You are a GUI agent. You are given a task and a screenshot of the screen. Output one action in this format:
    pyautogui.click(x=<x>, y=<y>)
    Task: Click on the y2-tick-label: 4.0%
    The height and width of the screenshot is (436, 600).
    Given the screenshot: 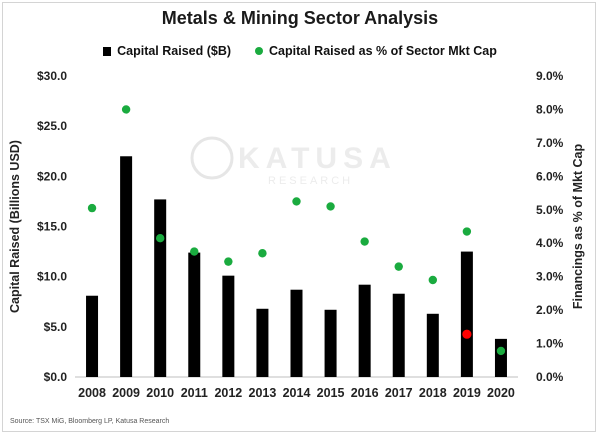 What is the action you would take?
    pyautogui.click(x=550, y=243)
    